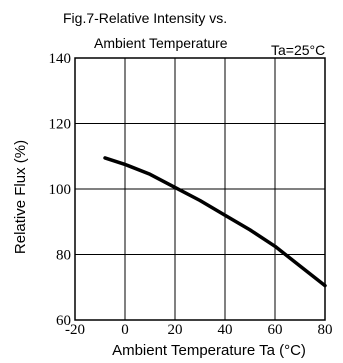 The image size is (343, 363). Describe the element at coordinates (60, 125) in the screenshot. I see `y-tick-label: 120` at that location.